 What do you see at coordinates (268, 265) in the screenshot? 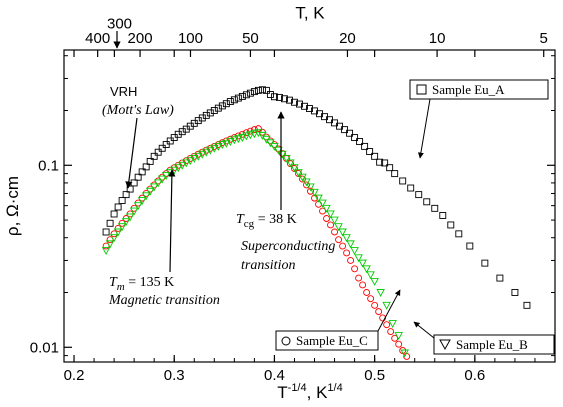
I see `annotation-tcg-line2: transition` at bounding box center [268, 265].